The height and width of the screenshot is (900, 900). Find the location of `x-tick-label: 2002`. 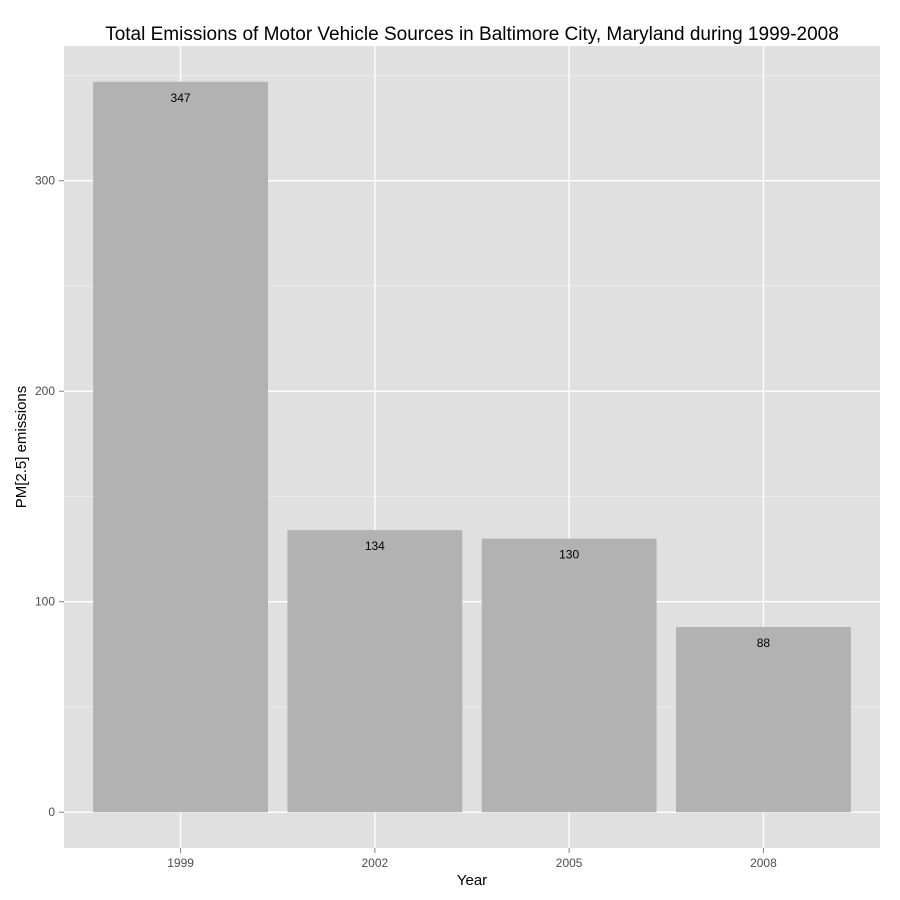

x-tick-label: 2002 is located at coordinates (375, 863).